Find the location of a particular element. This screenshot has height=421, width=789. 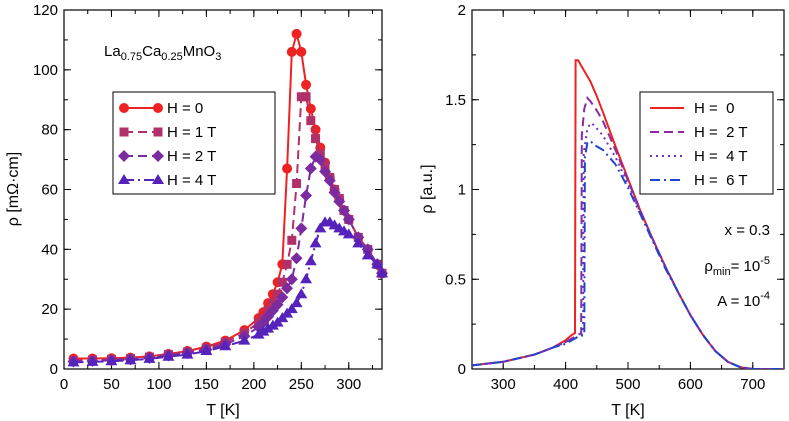

right-y-axis-label: ρ [a.u.] is located at coordinates (427, 188).